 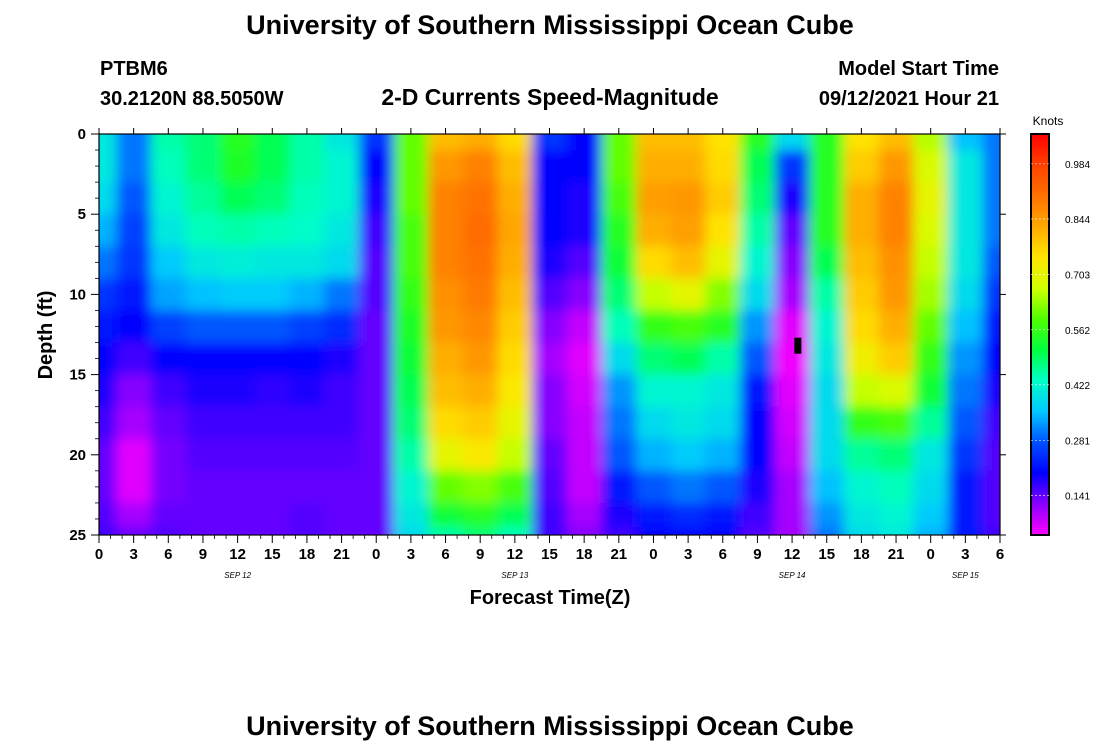 What do you see at coordinates (896, 554) in the screenshot?
I see `x-tick-label: 21` at bounding box center [896, 554].